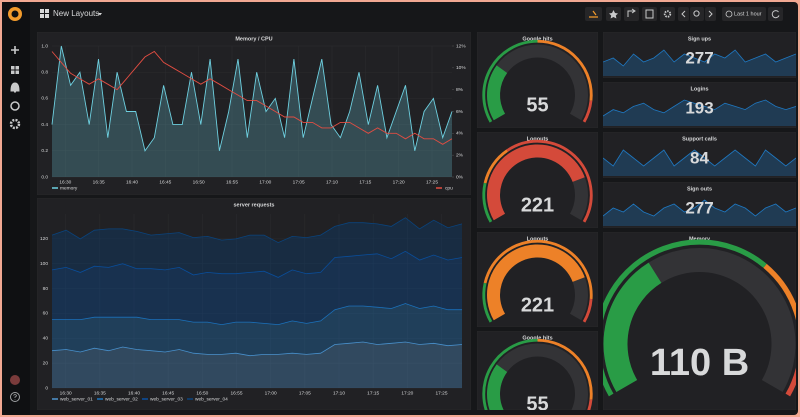 The height and width of the screenshot is (417, 800). Describe the element at coordinates (699, 139) in the screenshot. I see `panel-title: Support calls` at that location.